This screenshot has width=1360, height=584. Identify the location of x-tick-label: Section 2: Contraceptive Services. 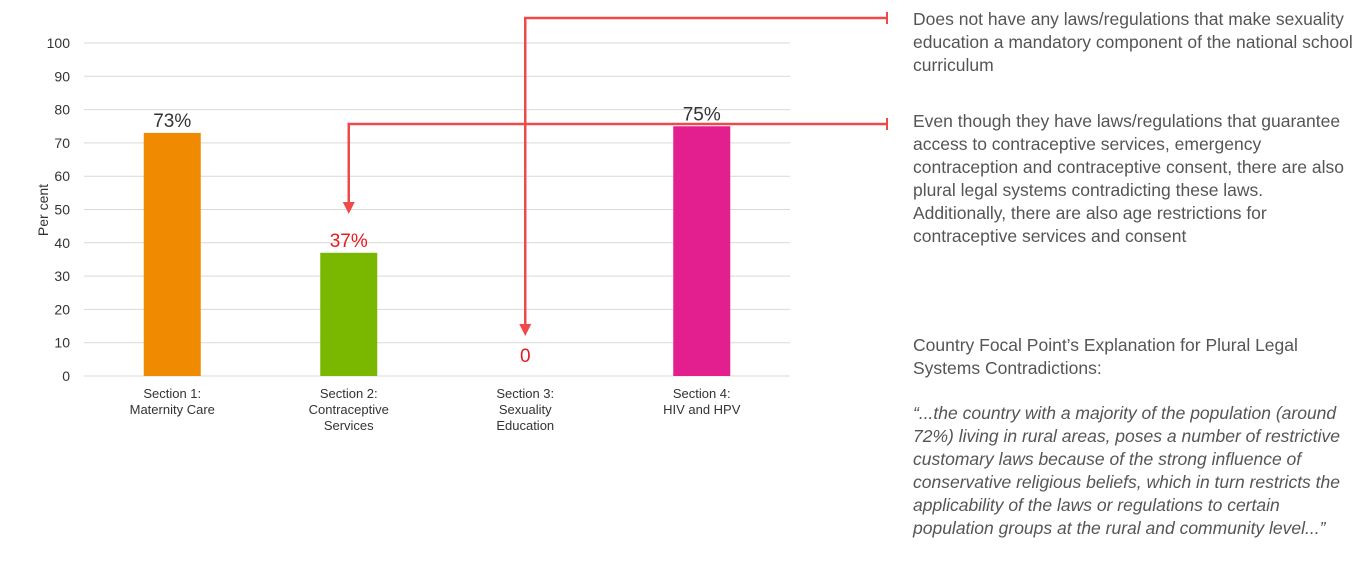
(349, 409).